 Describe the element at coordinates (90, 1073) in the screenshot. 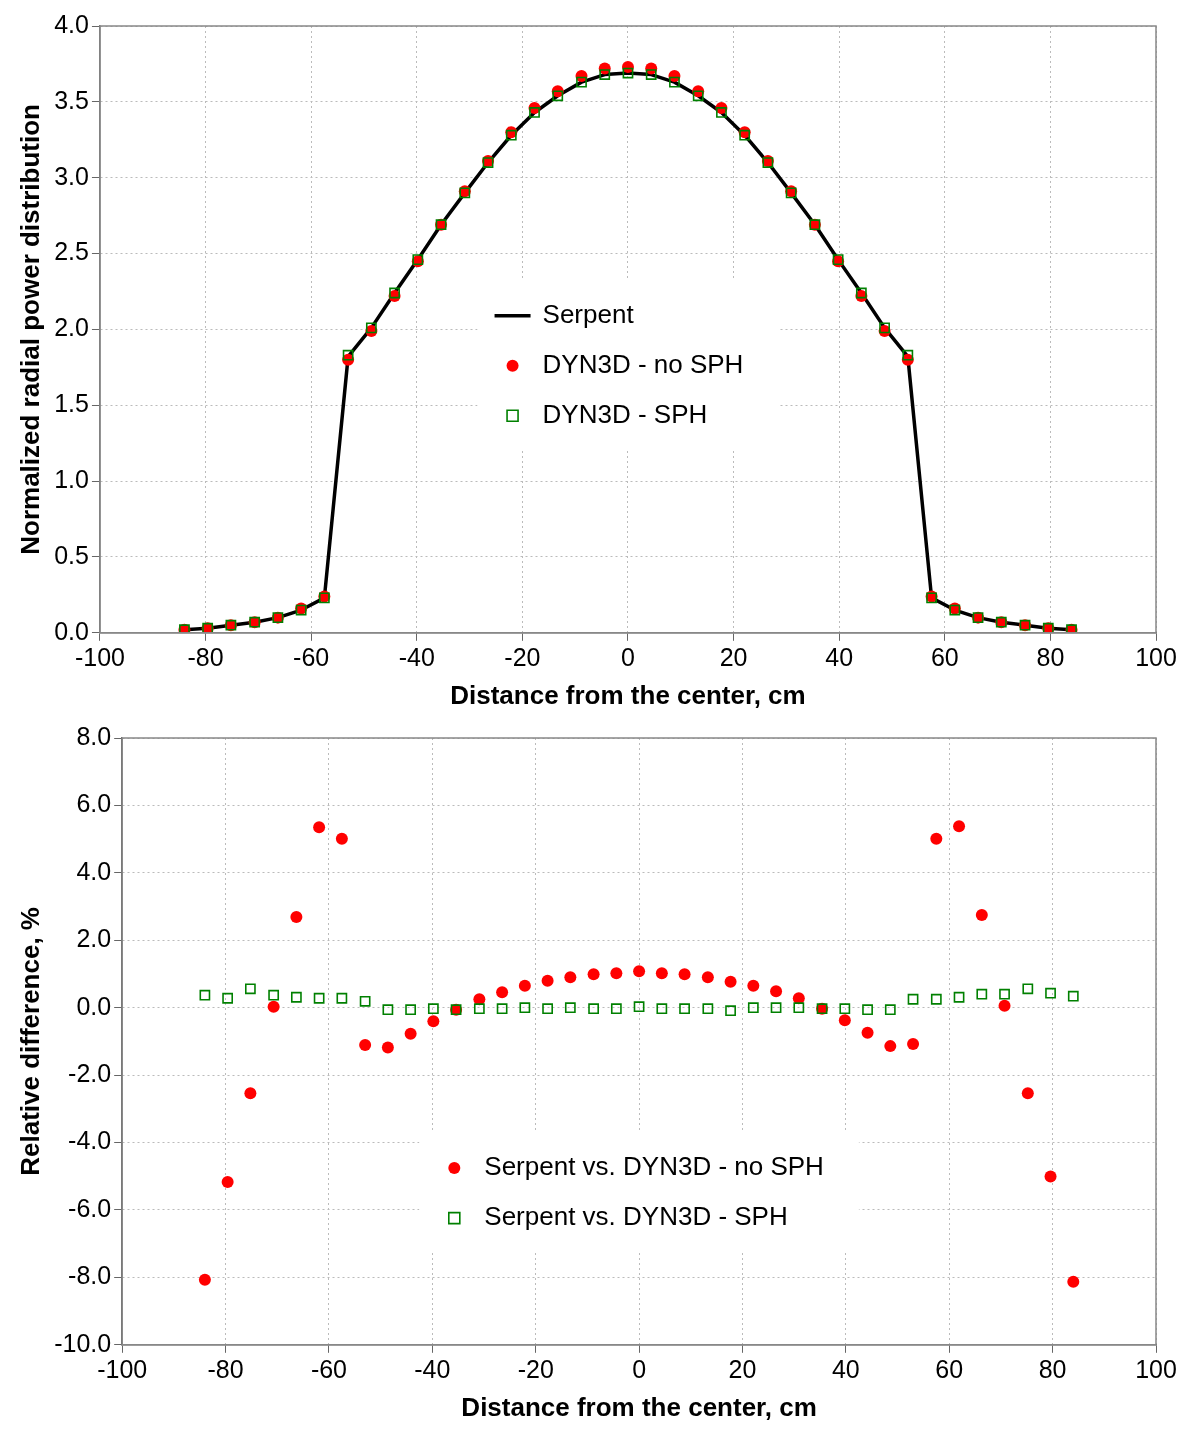

I see `y-tick-label: -2.0` at that location.